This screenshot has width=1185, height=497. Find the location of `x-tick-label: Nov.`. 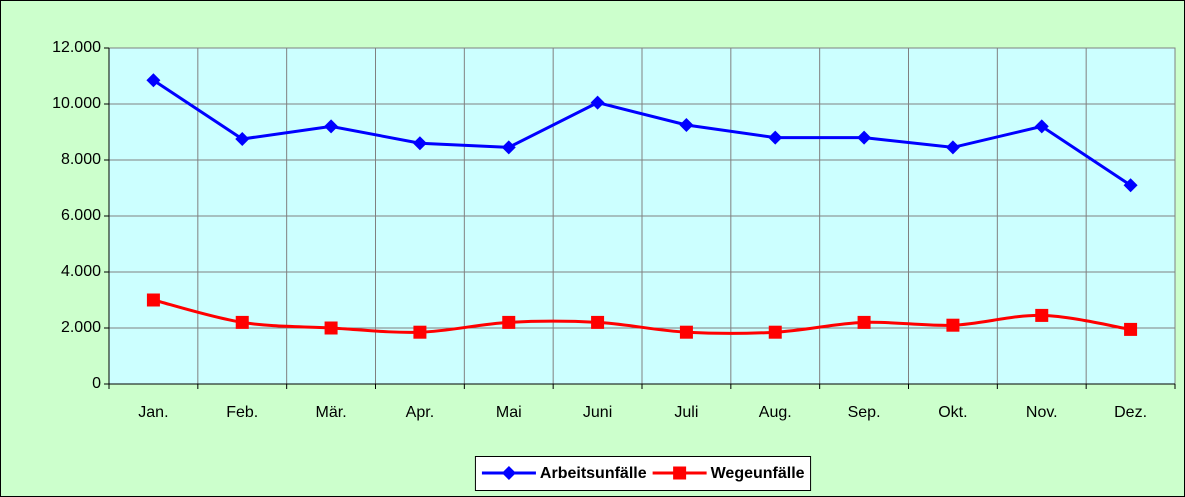

x-tick-label: Nov. is located at coordinates (1042, 412).